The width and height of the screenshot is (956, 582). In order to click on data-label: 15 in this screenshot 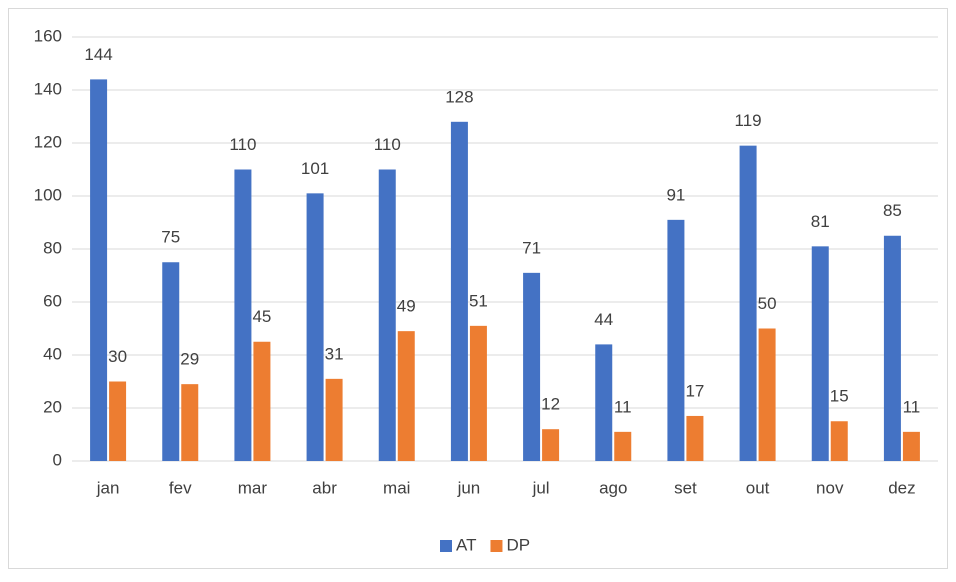, I will do `click(839, 396)`.